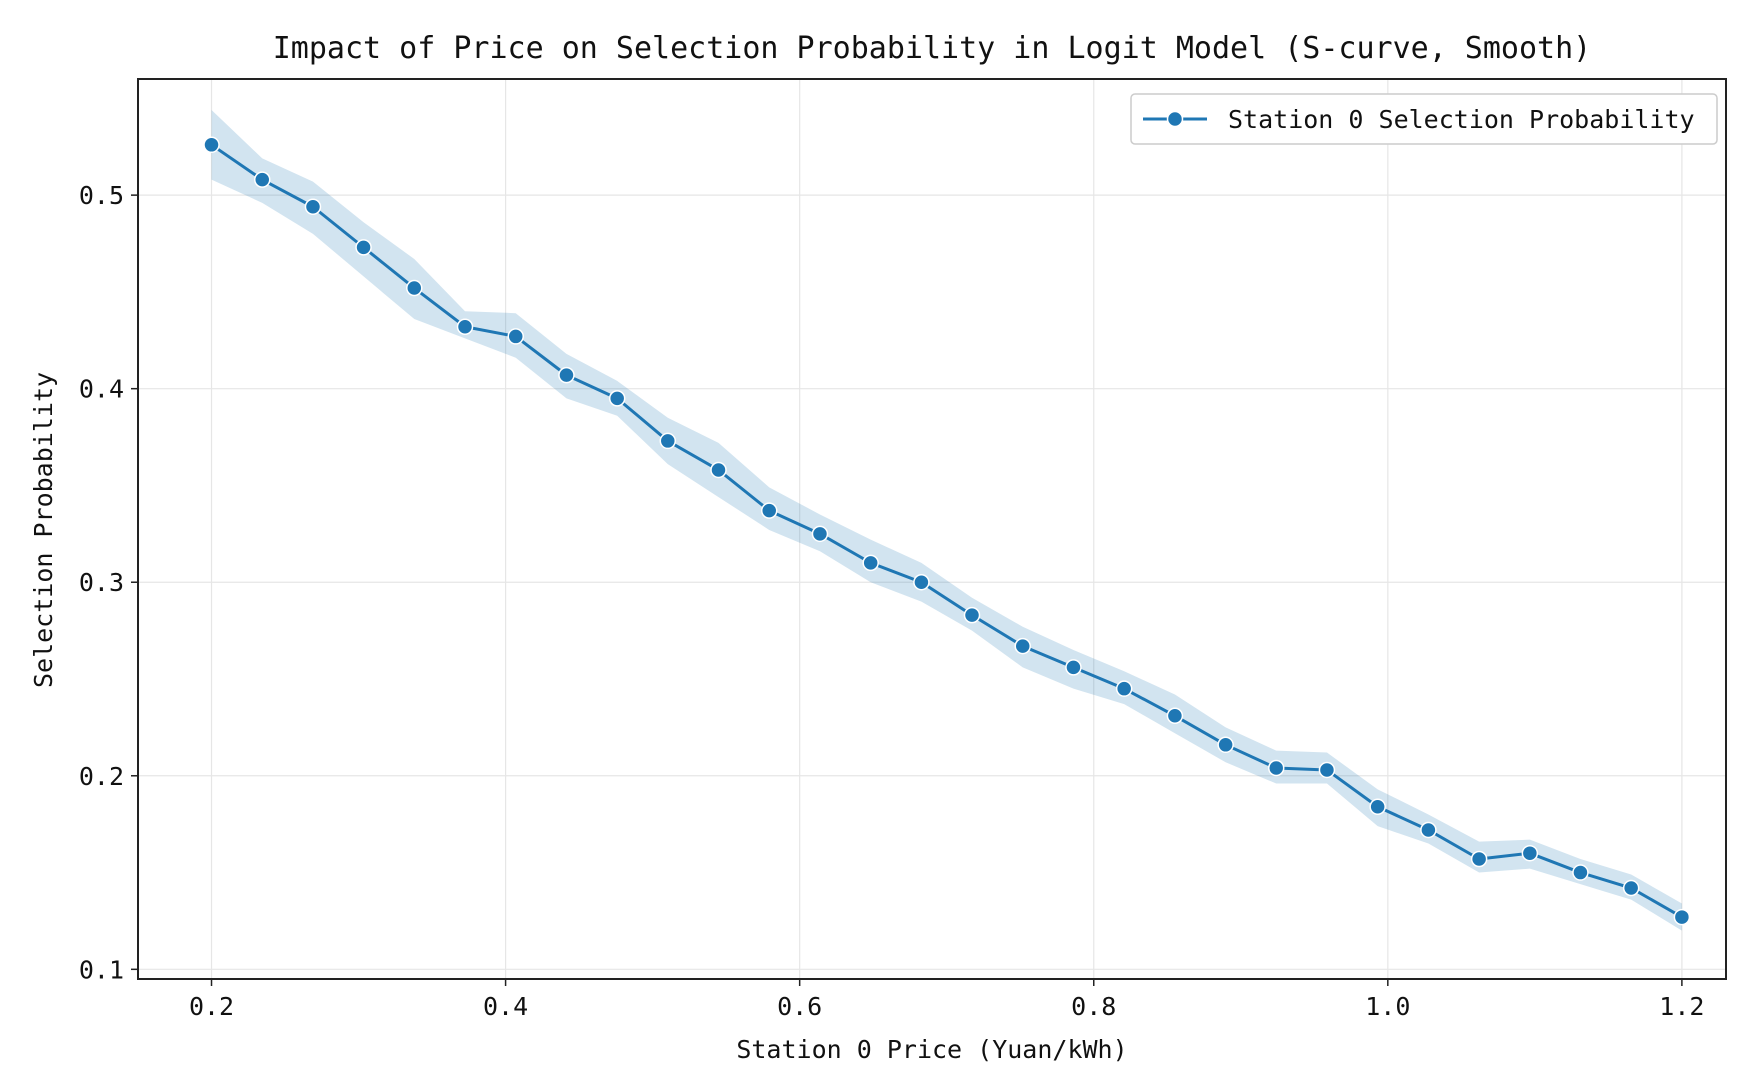 This screenshot has width=1752, height=1085. I want to click on x-tick-label: 1.2, so click(1681, 1006).